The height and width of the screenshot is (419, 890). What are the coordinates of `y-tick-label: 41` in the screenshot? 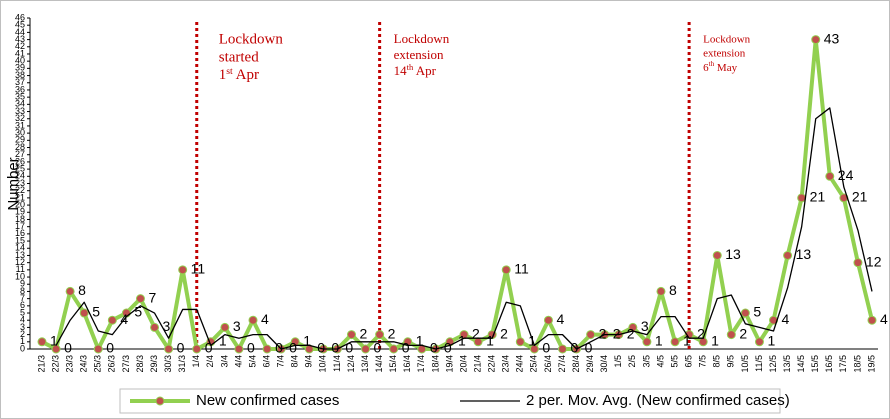 It's located at (20, 53).